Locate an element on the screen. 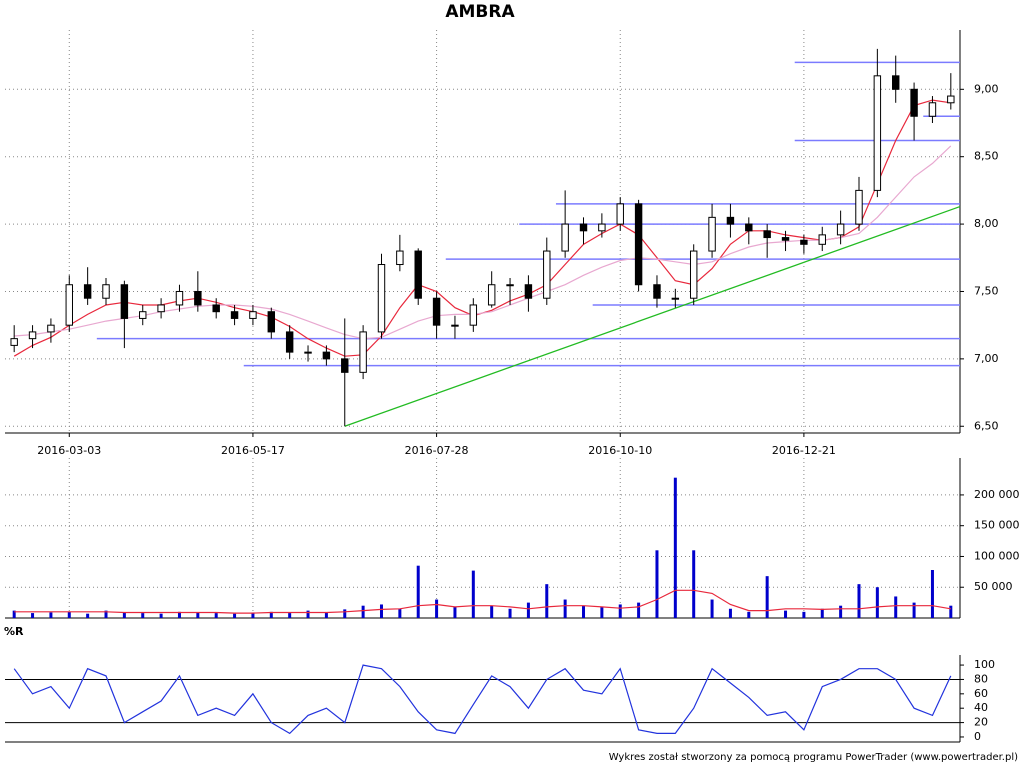 The image size is (1024, 768). y-tick-label: 50 000 is located at coordinates (993, 586).